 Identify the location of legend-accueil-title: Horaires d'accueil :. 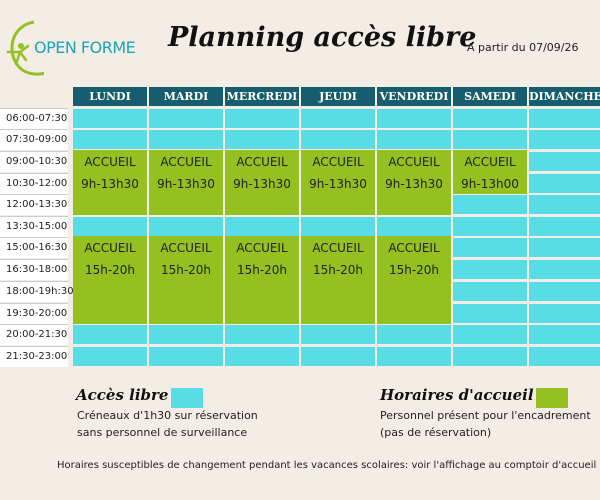
(462, 395).